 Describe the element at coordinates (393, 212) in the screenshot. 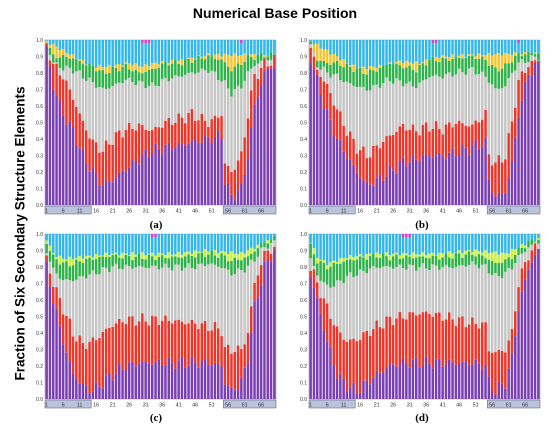

I see `x-tick-label: 26` at that location.